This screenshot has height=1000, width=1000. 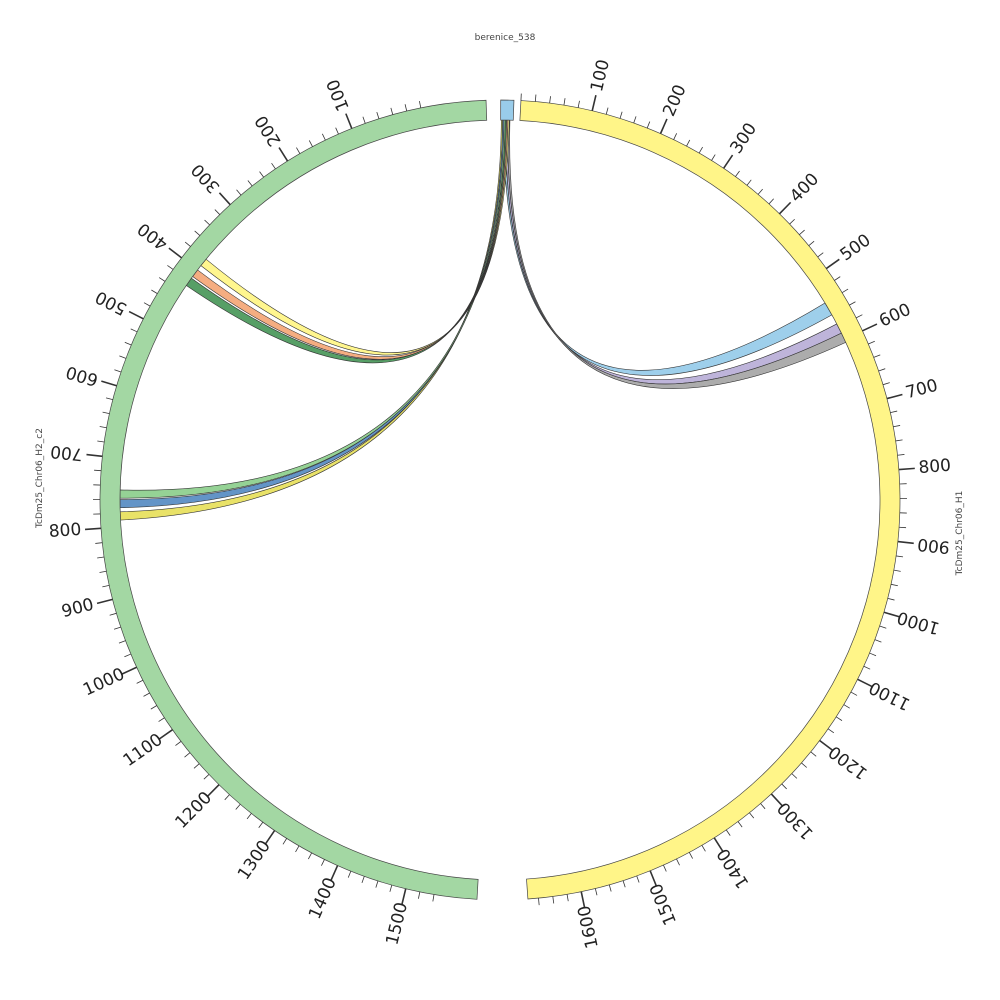 I want to click on tick-label-h1: 1500, so click(x=663, y=904).